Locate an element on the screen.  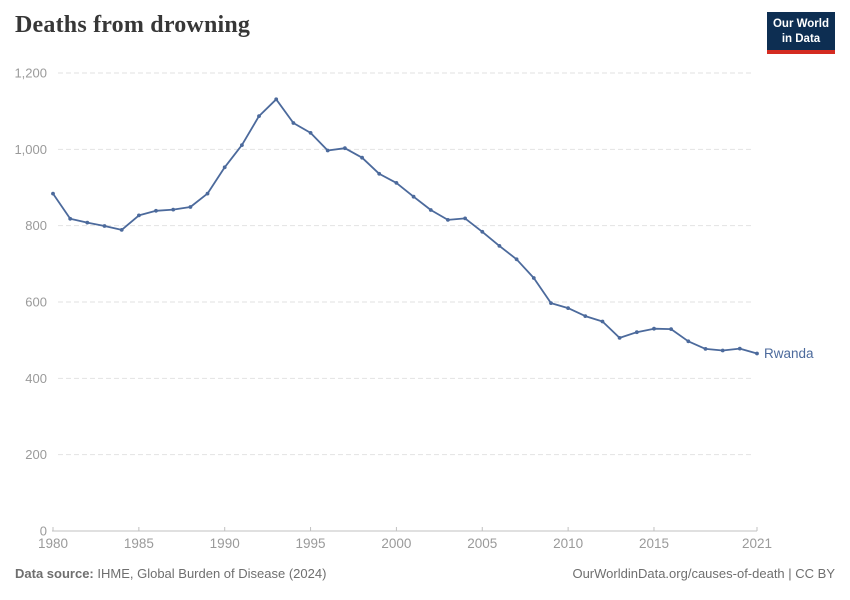
data-source-label: Data source: is located at coordinates (54, 573).